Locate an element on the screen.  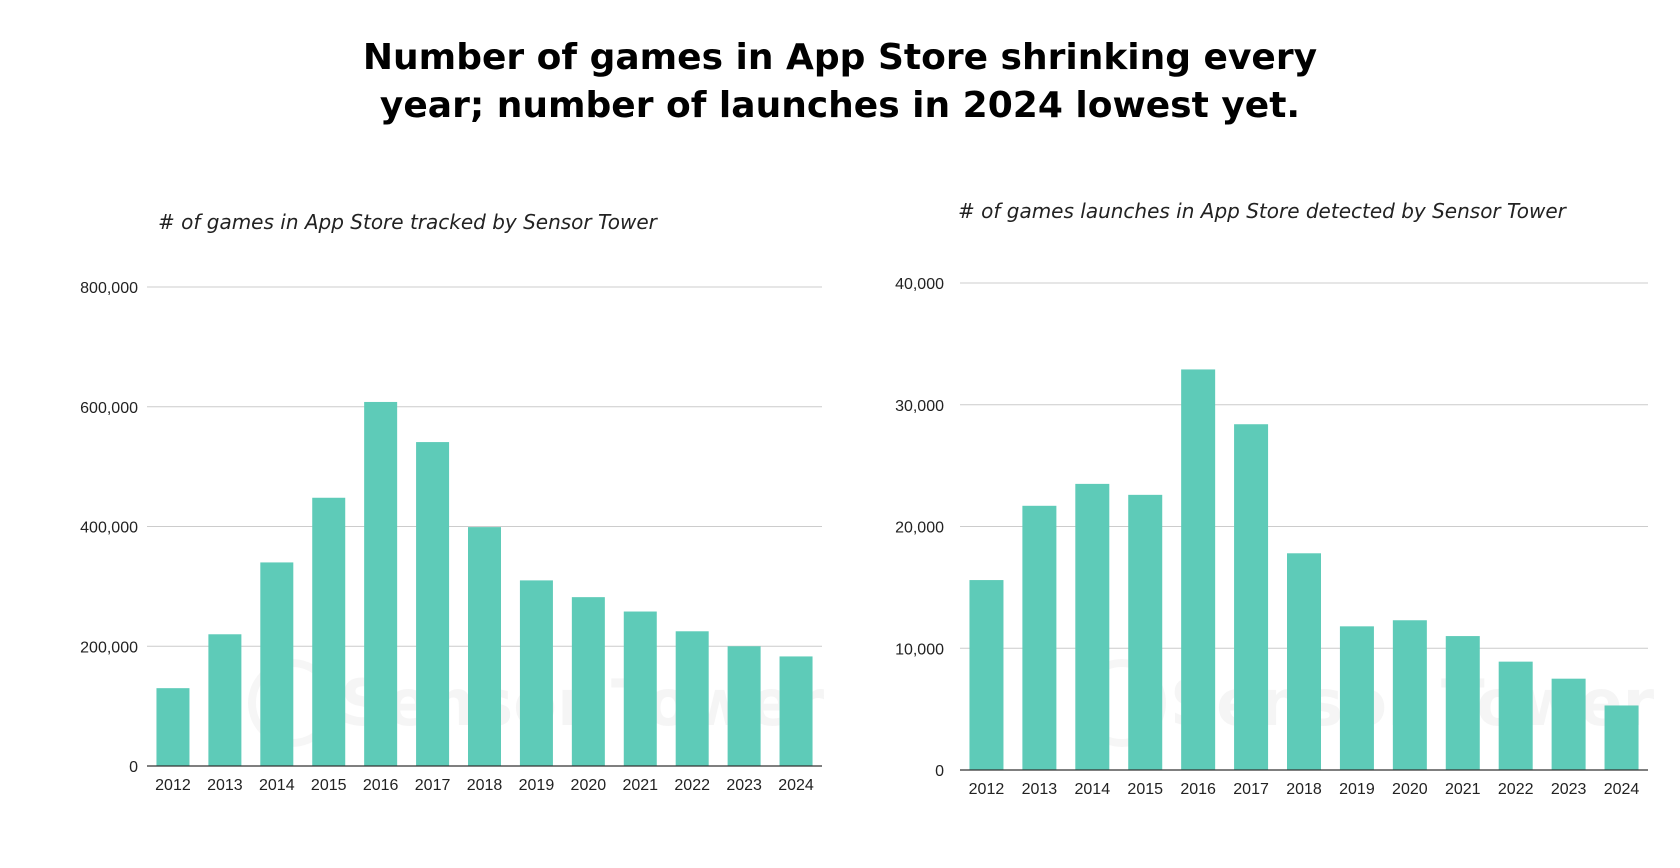
right-y-tick-label: 20,000 is located at coordinates (919, 528).